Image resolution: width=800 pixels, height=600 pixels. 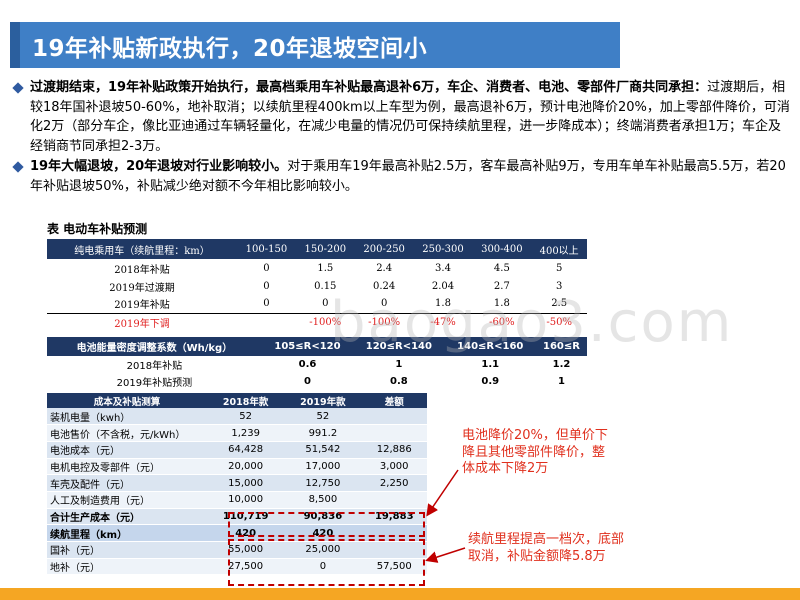 I want to click on table-cell: 12,750, so click(x=323, y=483).